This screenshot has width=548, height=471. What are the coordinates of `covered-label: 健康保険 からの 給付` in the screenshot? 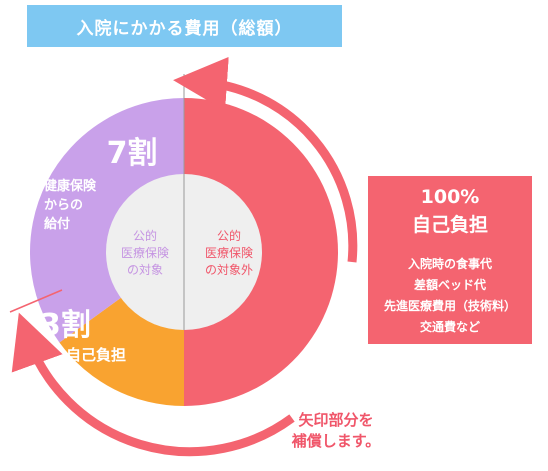 It's located at (79, 205).